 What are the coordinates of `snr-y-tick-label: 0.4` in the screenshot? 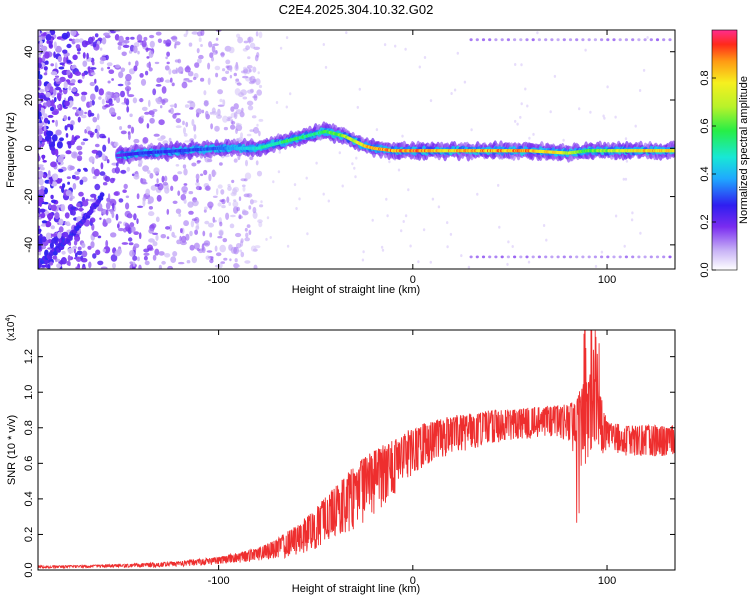 It's located at (29, 498).